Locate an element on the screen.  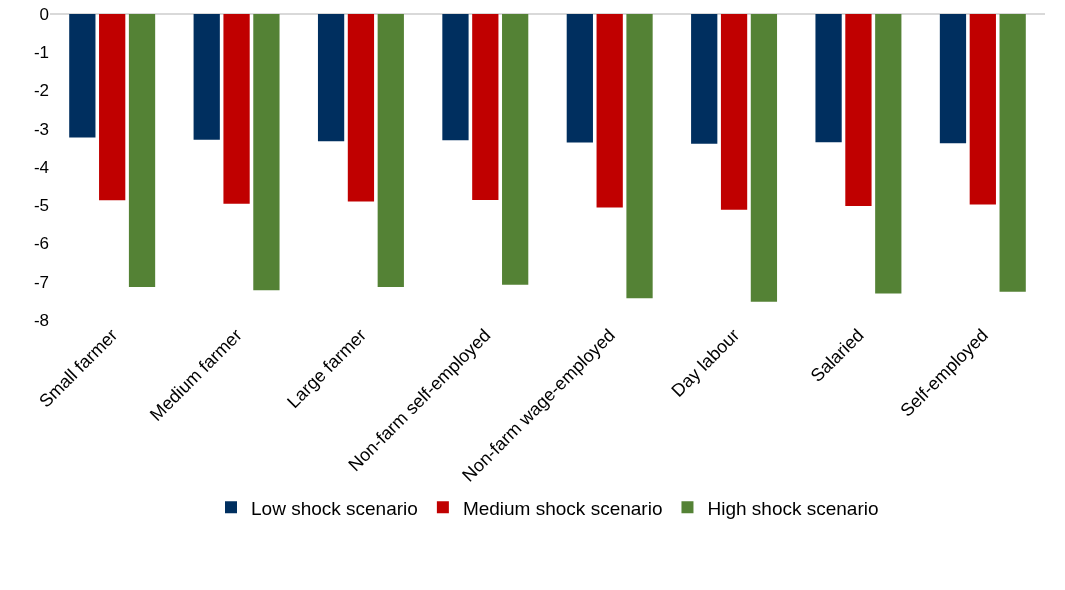
legend-label: Medium shock scenario is located at coordinates (562, 508).